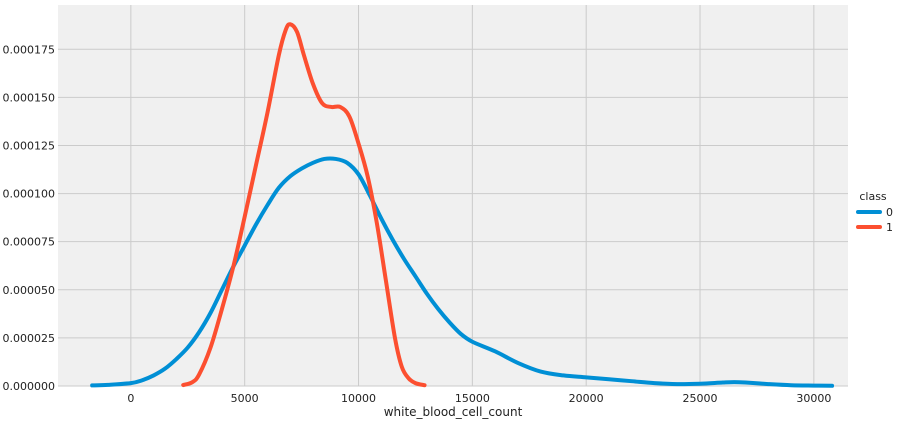 The width and height of the screenshot is (901, 424). I want to click on y-tick-label: 0.000150, so click(29, 97).